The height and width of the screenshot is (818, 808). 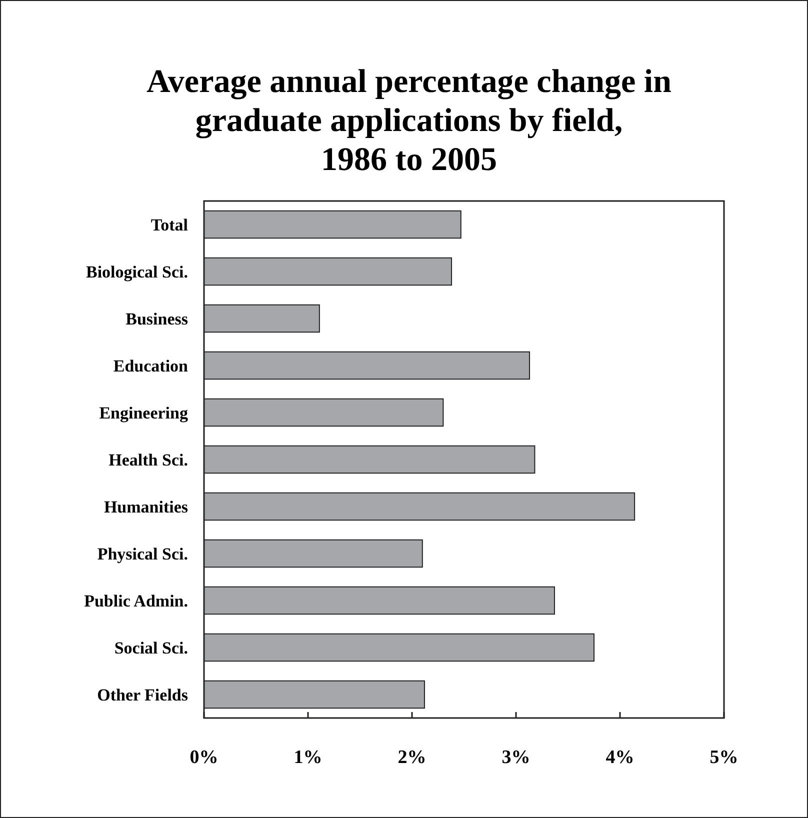 What do you see at coordinates (142, 554) in the screenshot?
I see `y-tick-label: Physical Sci.` at bounding box center [142, 554].